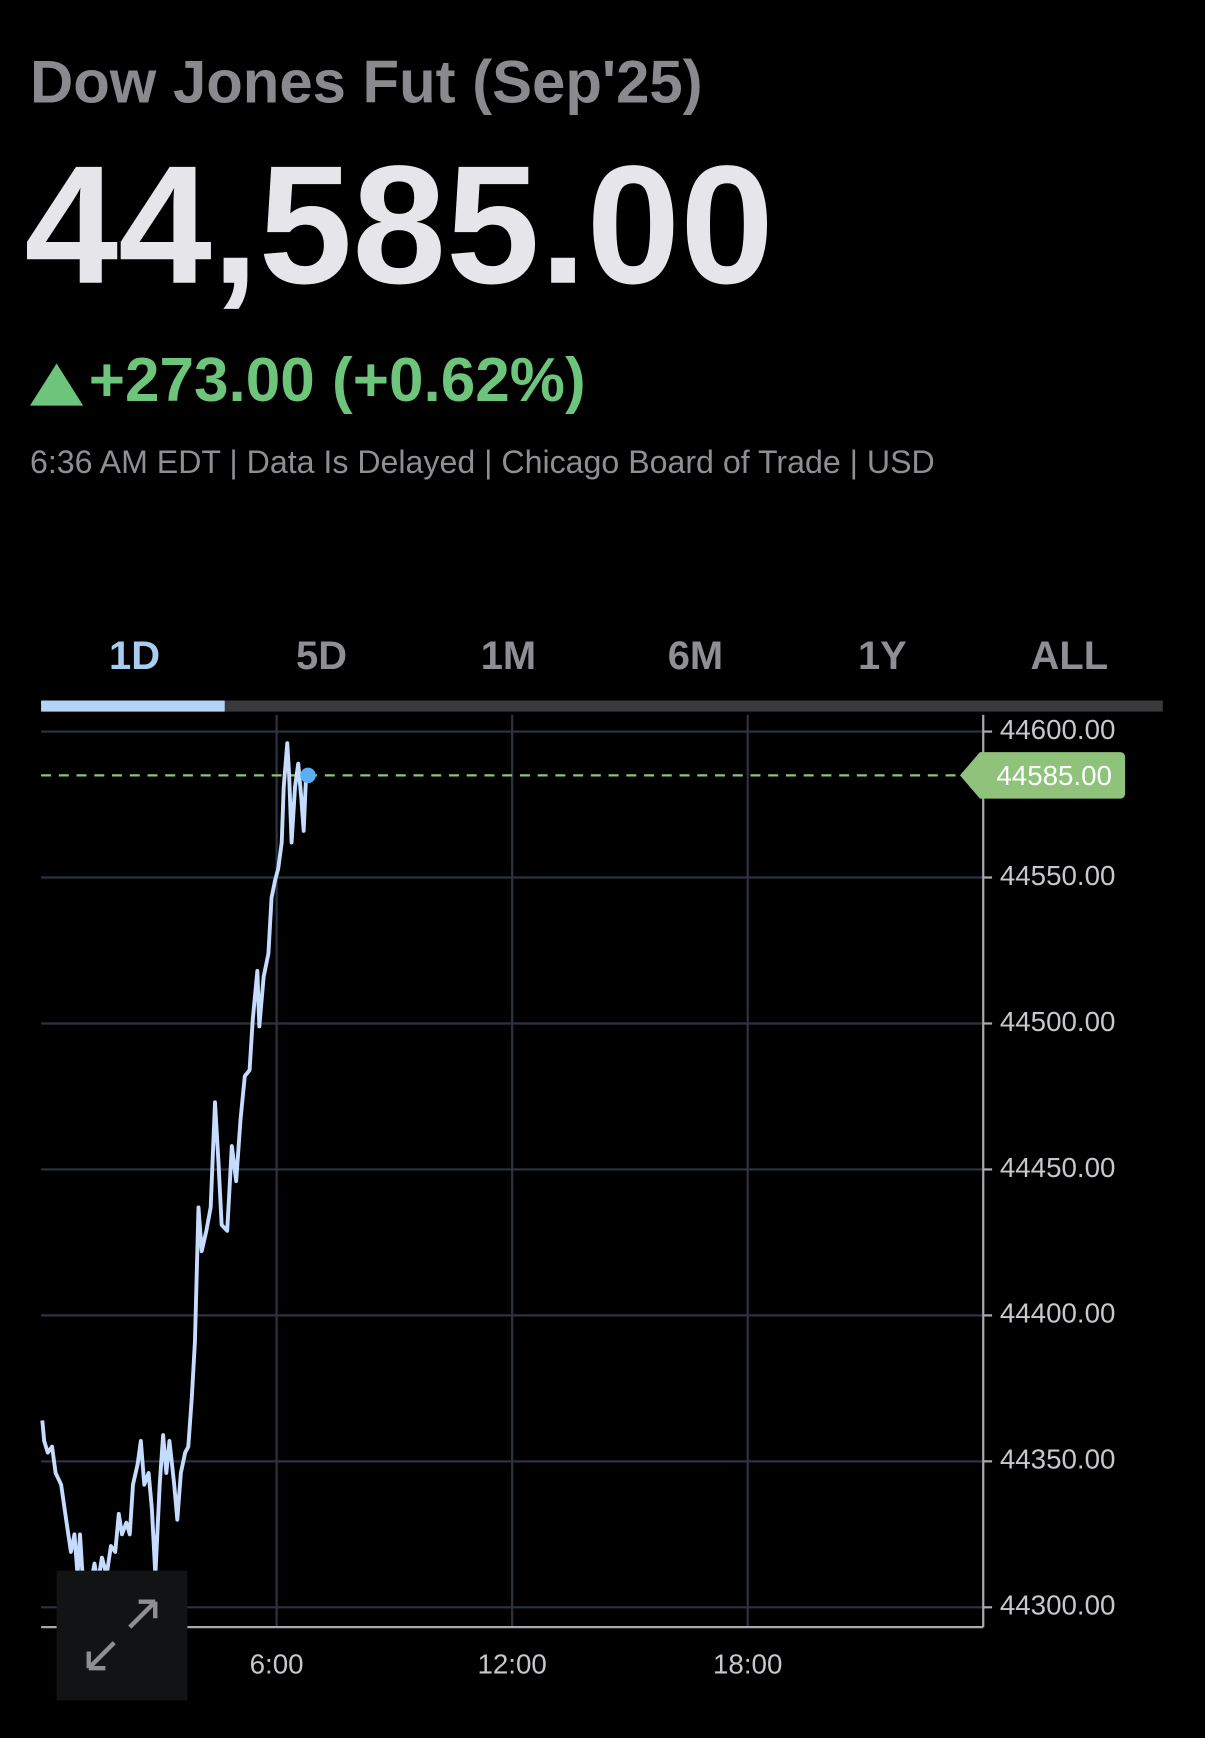  What do you see at coordinates (1058, 729) in the screenshot?
I see `y-tick-label: 44600.00` at bounding box center [1058, 729].